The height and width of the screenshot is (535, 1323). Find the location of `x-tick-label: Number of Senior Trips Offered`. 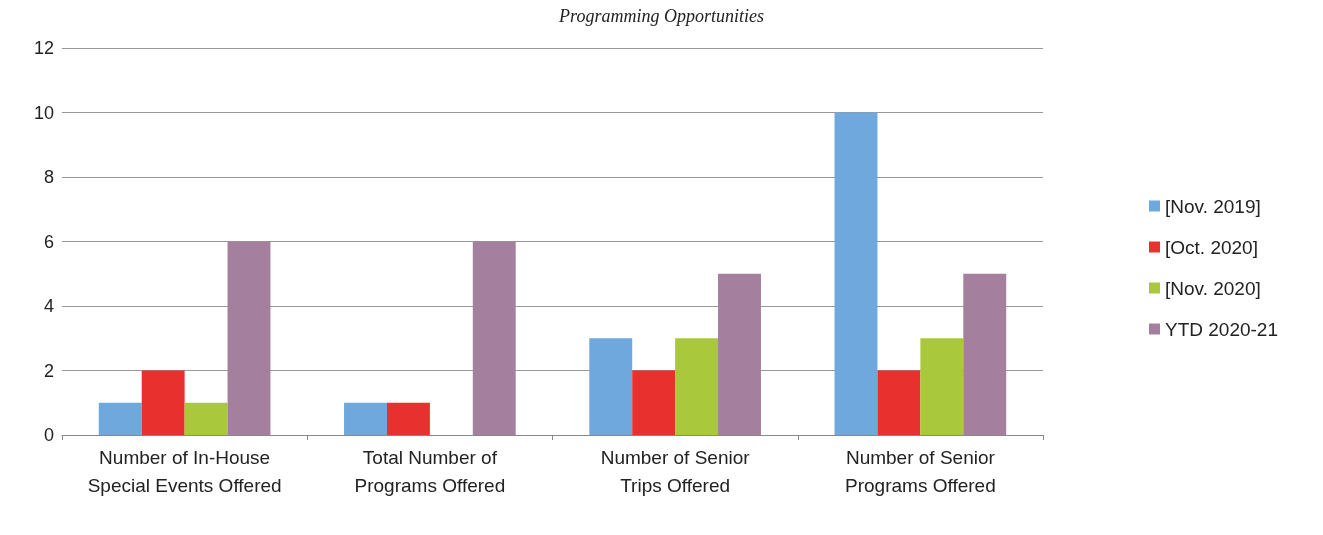

x-tick-label: Number of Senior Trips Offered is located at coordinates (675, 471).